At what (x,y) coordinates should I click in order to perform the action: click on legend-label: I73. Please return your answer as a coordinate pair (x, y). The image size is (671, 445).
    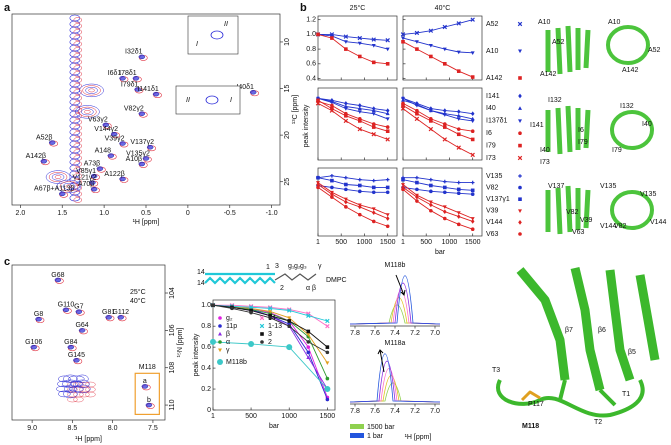
    Looking at the image, I should click on (491, 158).